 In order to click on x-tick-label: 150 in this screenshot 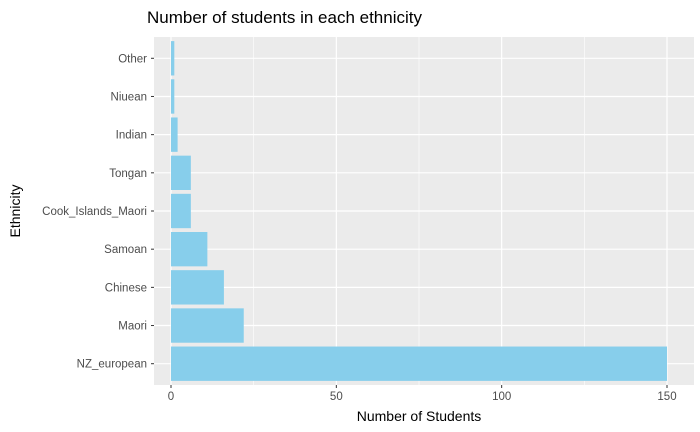, I will do `click(666, 397)`.